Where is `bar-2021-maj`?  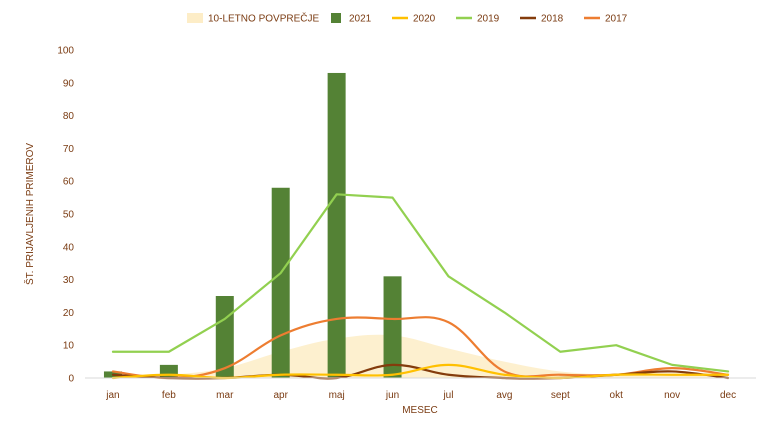 bar-2021-maj is located at coordinates (336, 225).